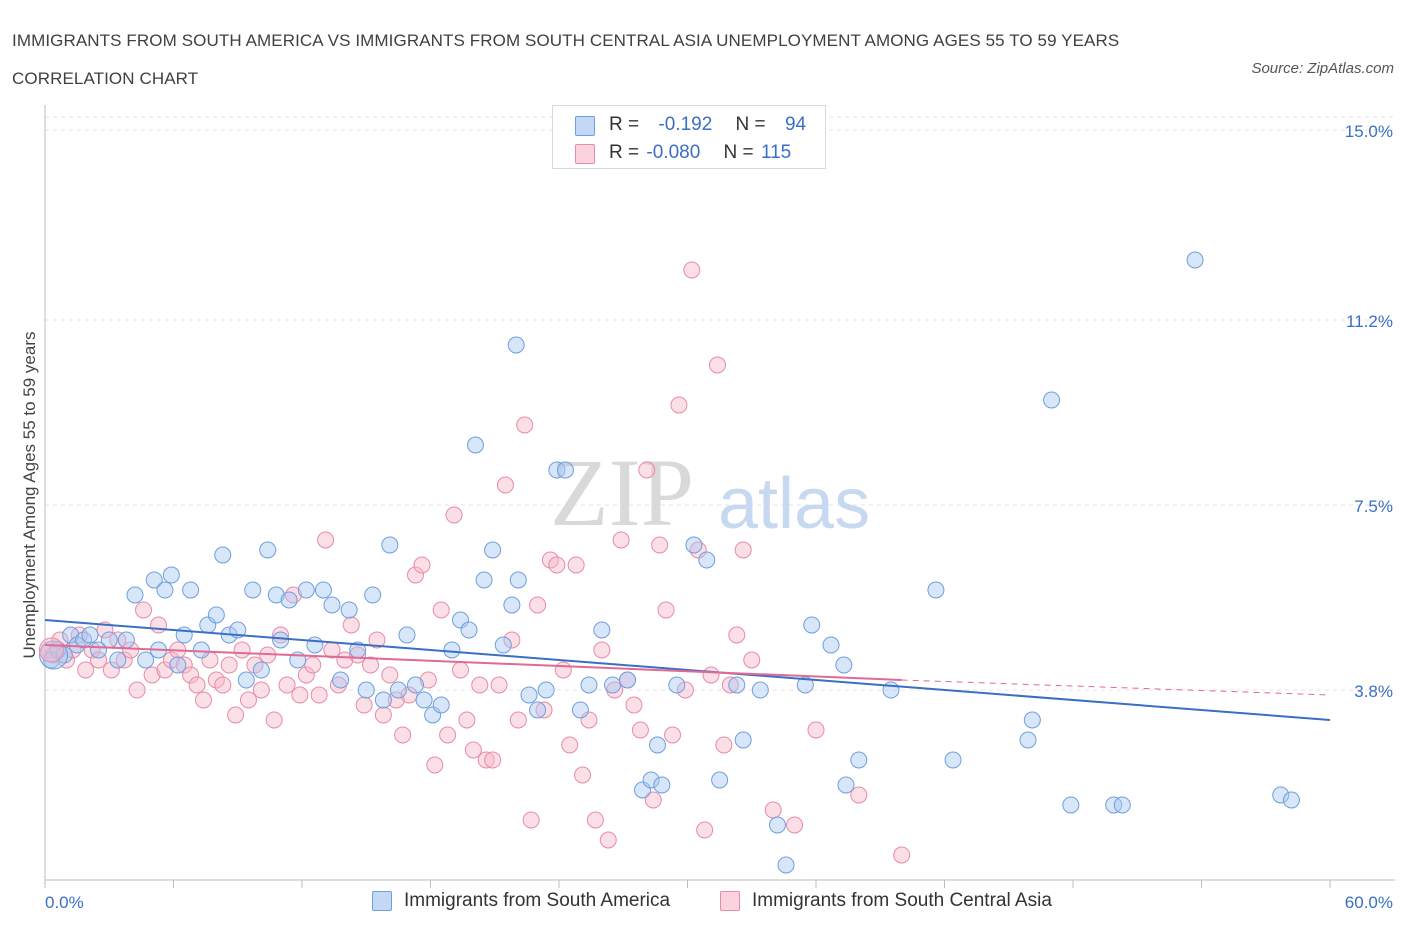 This screenshot has width=1406, height=930. What do you see at coordinates (1322, 68) in the screenshot?
I see `source-credit: Source: ZipAtlas.com` at bounding box center [1322, 68].